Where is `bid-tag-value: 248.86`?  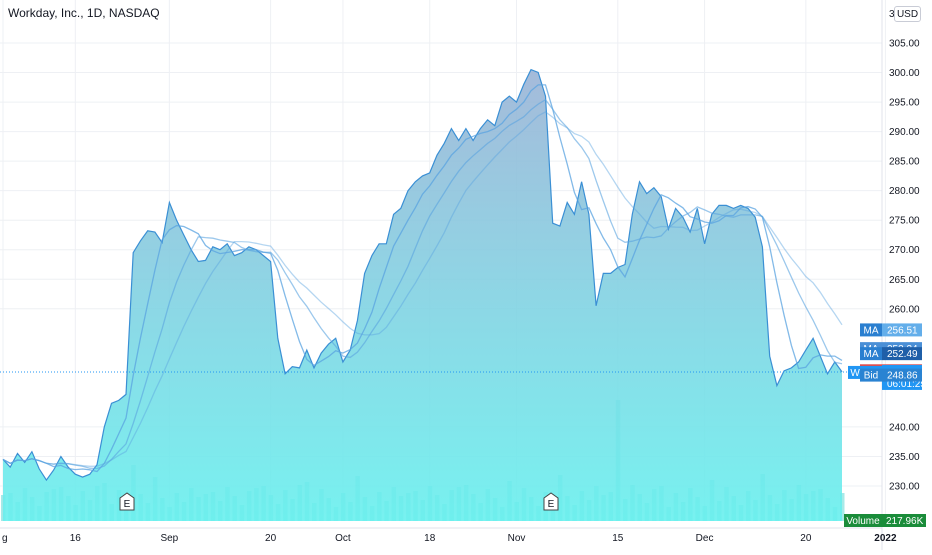
bid-tag-value: 248.86 is located at coordinates (902, 376).